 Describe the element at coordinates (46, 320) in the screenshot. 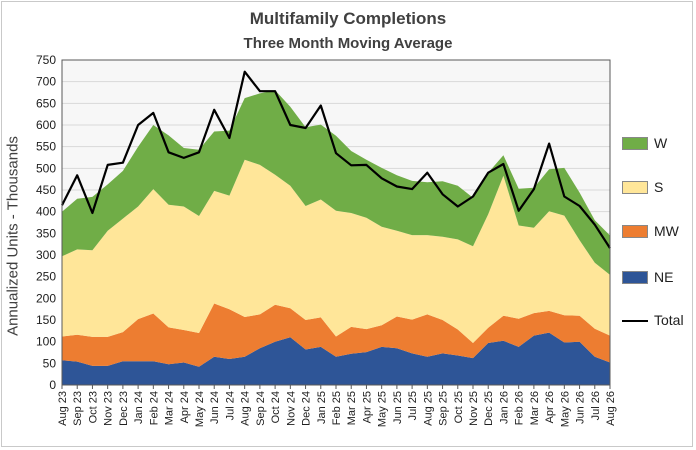

I see `y-tick-label: 150` at that location.